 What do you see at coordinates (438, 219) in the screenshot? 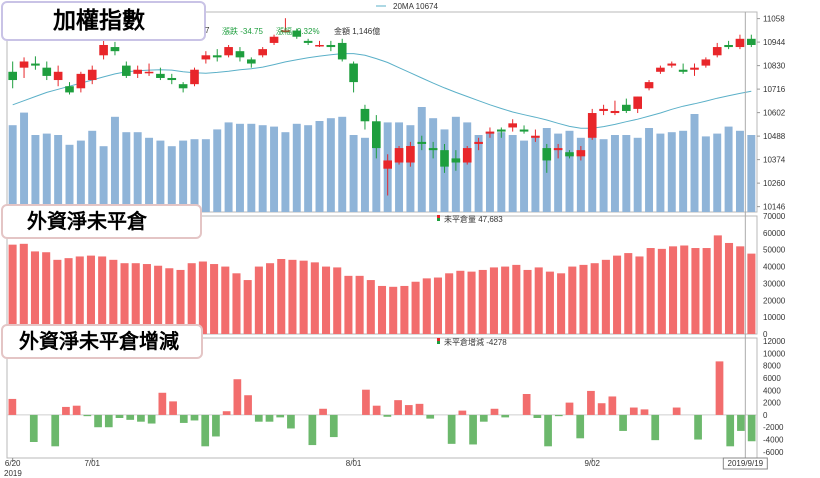
I see `legend-swatch-down` at bounding box center [438, 219].